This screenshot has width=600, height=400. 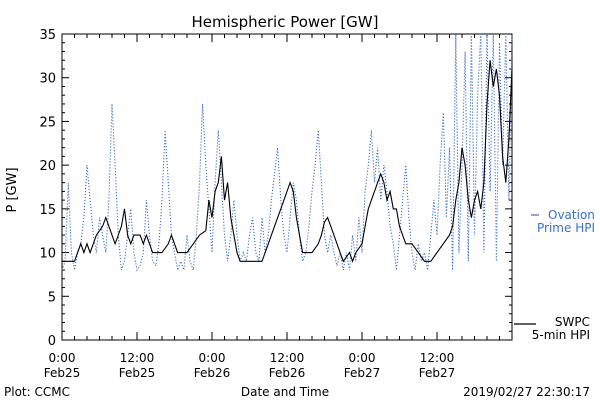 I want to click on x-axis-label: Date and Time, so click(x=285, y=392).